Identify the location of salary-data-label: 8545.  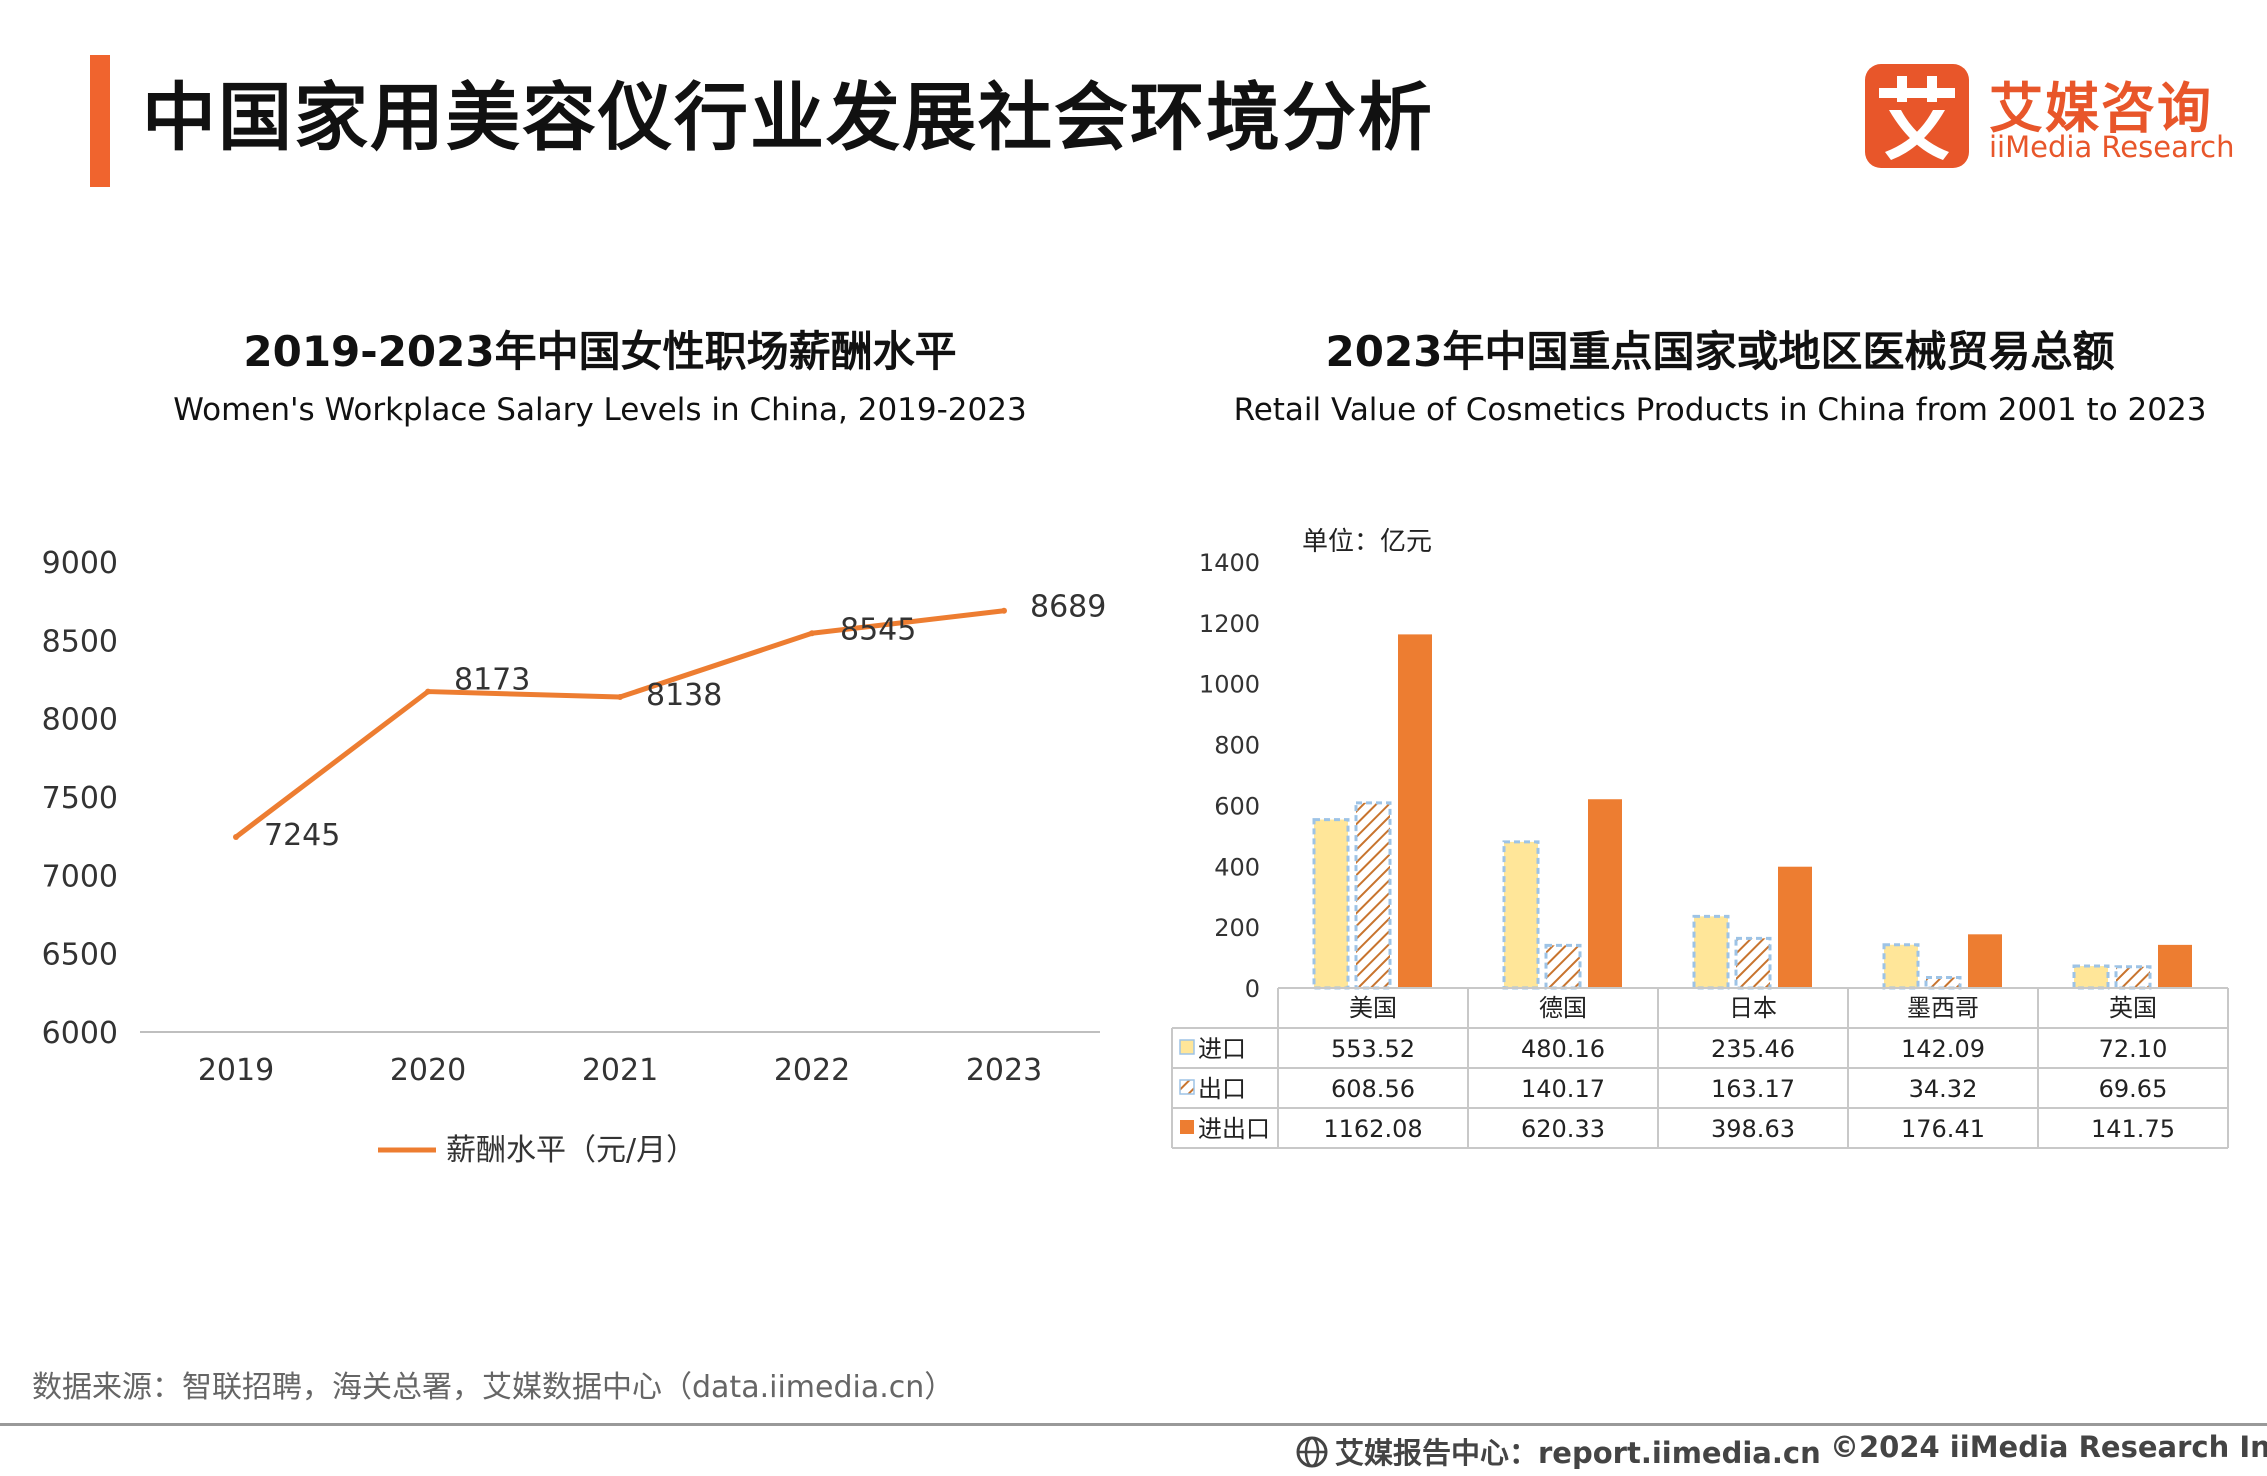
(878, 629).